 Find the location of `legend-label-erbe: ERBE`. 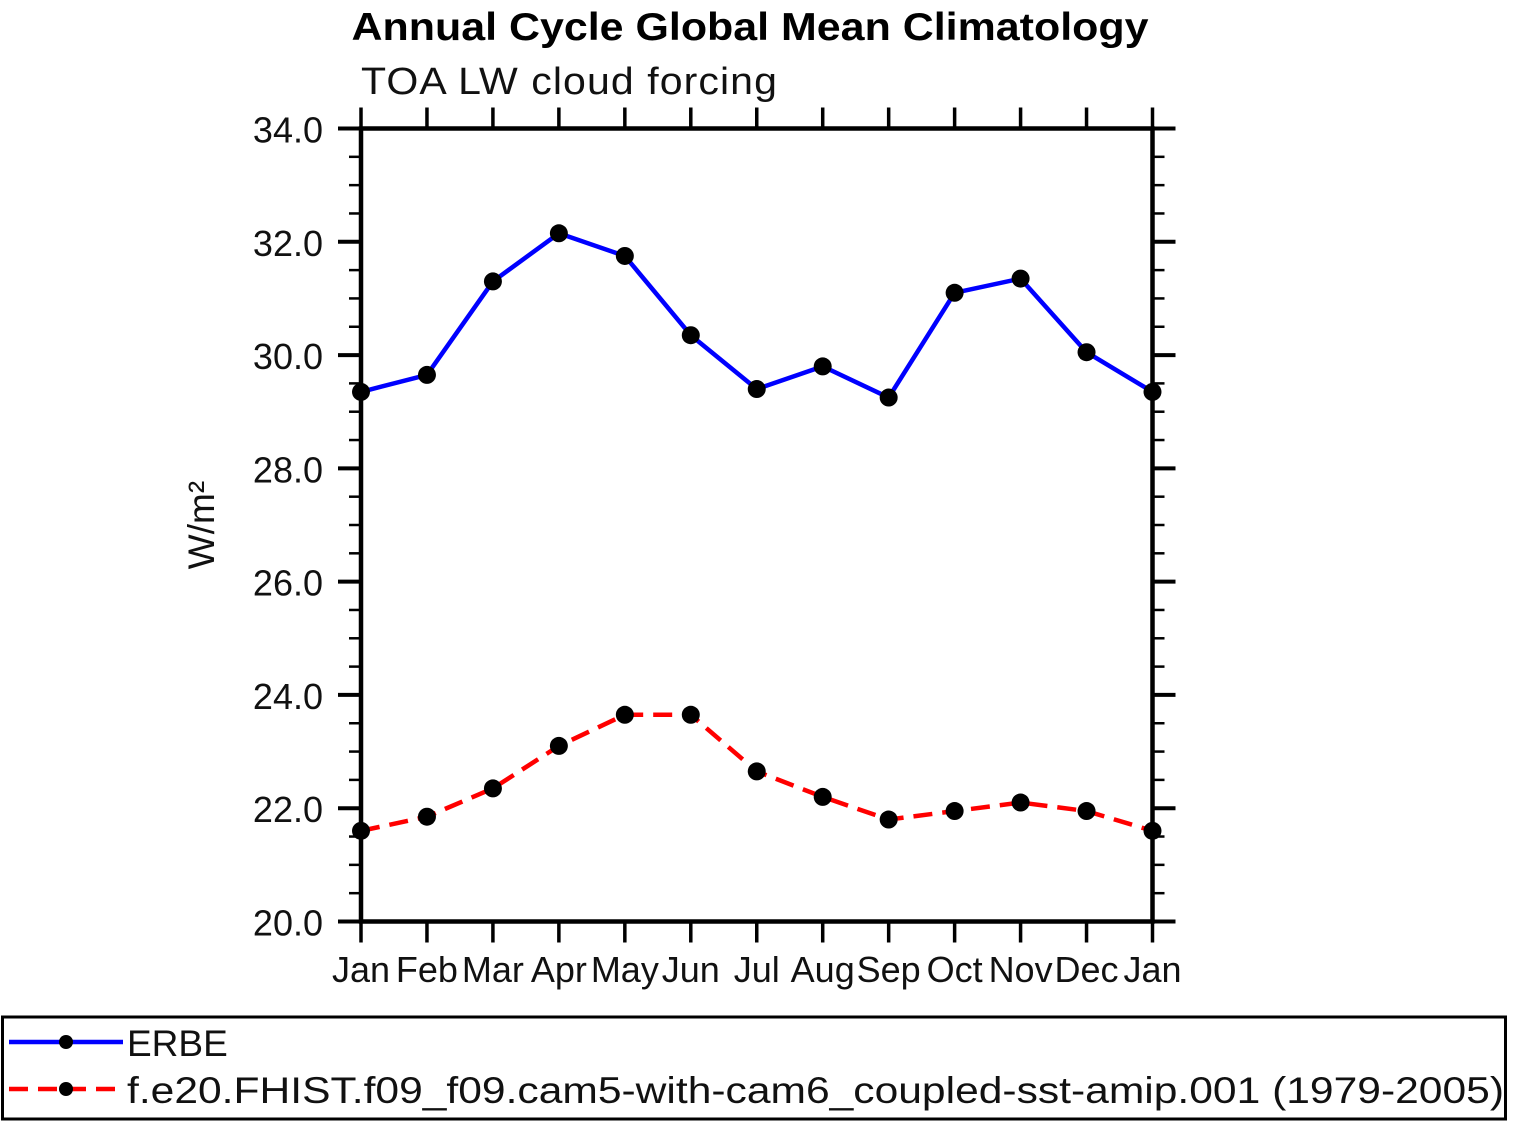

legend-label-erbe: ERBE is located at coordinates (177, 1043).